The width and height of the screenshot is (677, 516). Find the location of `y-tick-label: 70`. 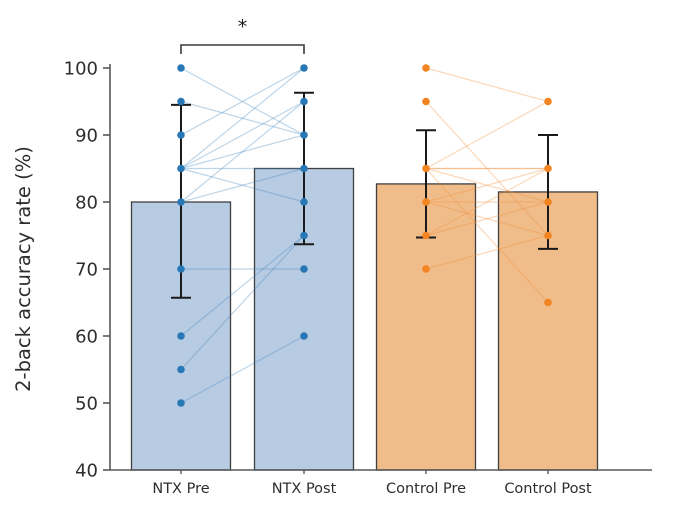

y-tick-label: 70 is located at coordinates (86, 270).